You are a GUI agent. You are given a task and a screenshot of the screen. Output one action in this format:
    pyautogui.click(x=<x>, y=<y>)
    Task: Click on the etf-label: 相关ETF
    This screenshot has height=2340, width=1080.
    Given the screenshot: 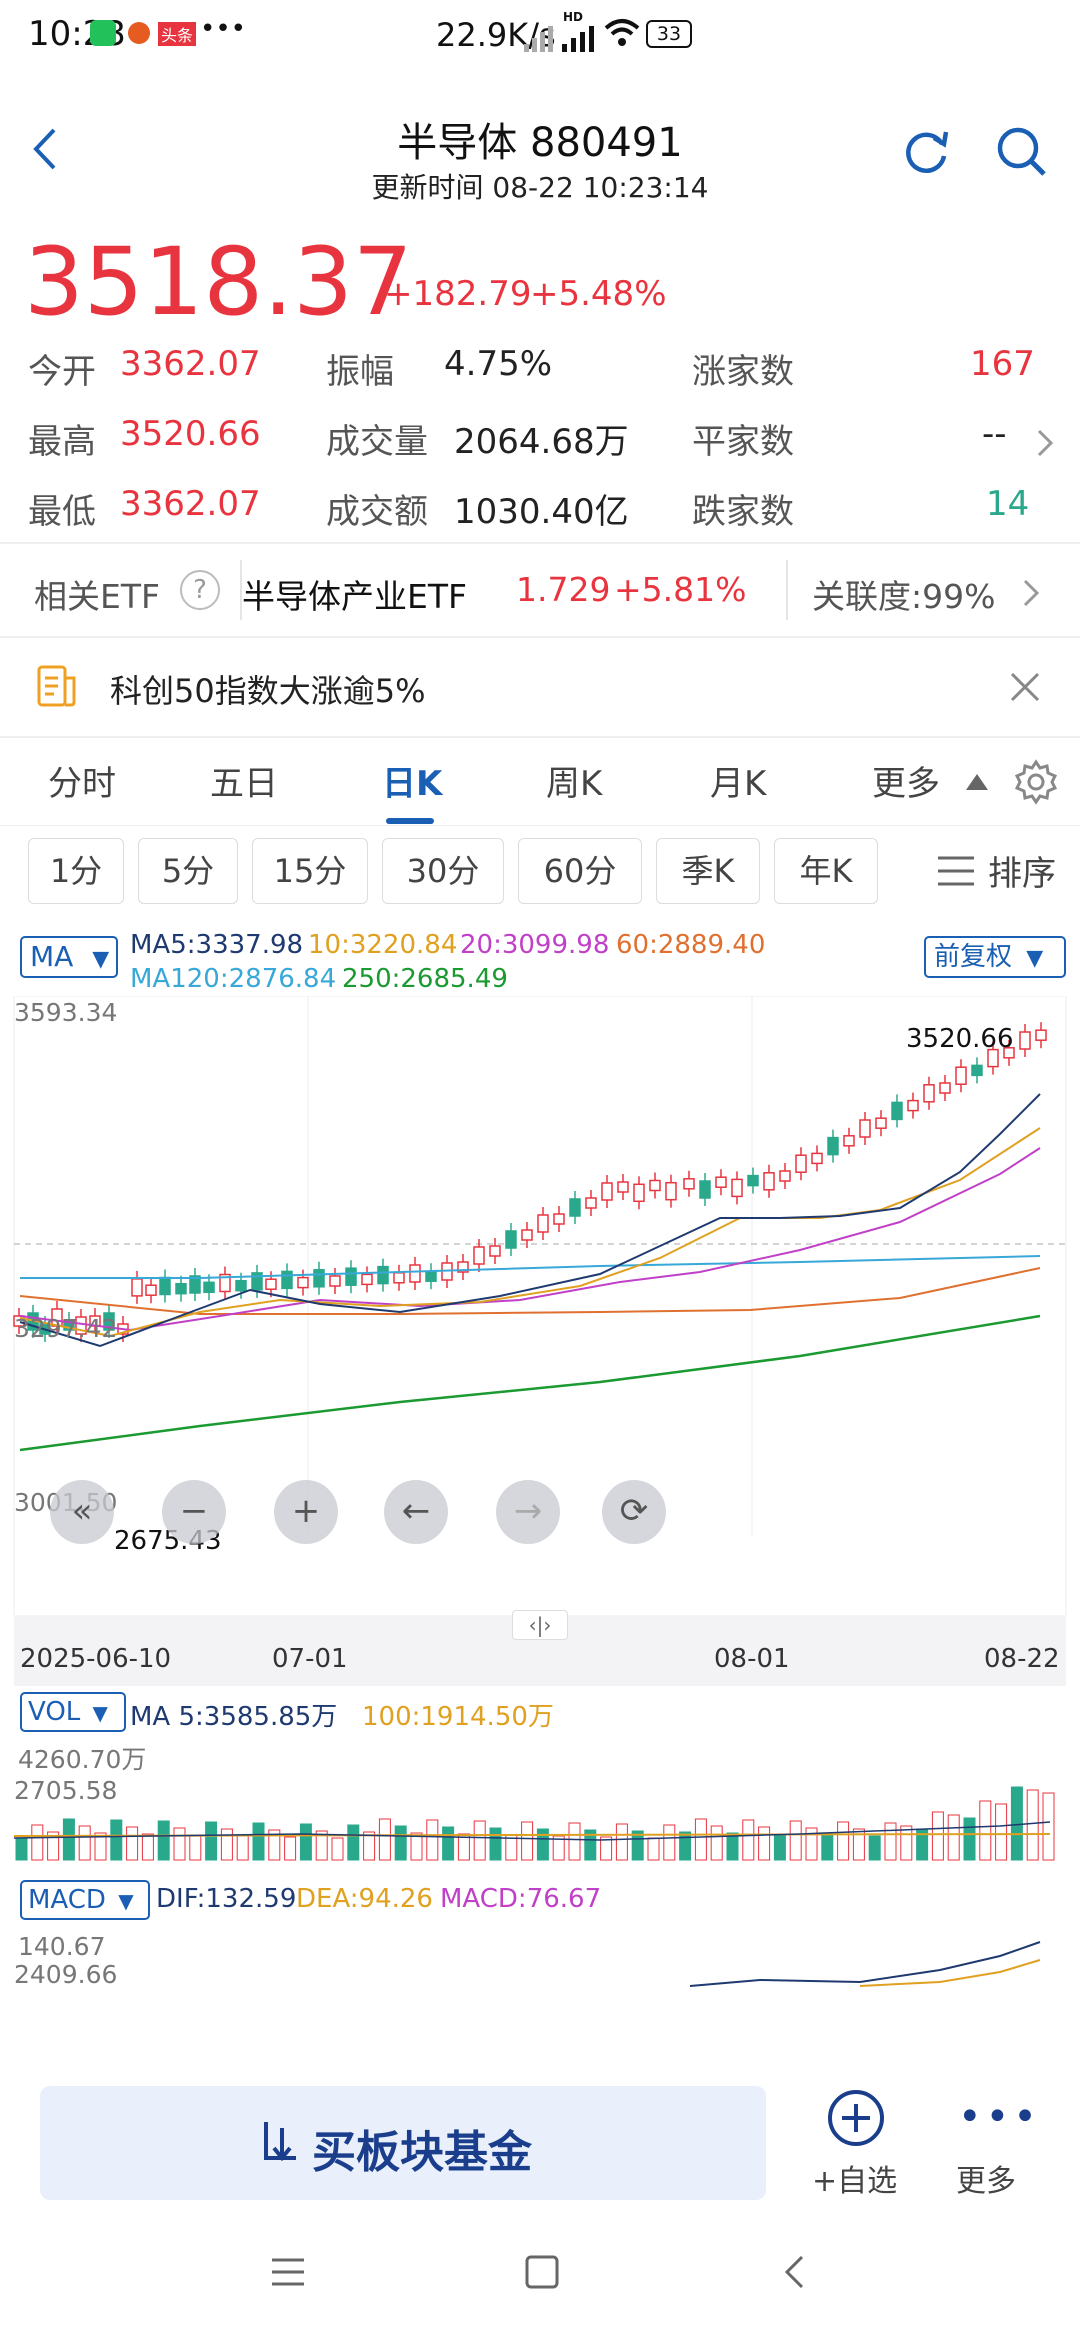 What is the action you would take?
    pyautogui.click(x=97, y=596)
    